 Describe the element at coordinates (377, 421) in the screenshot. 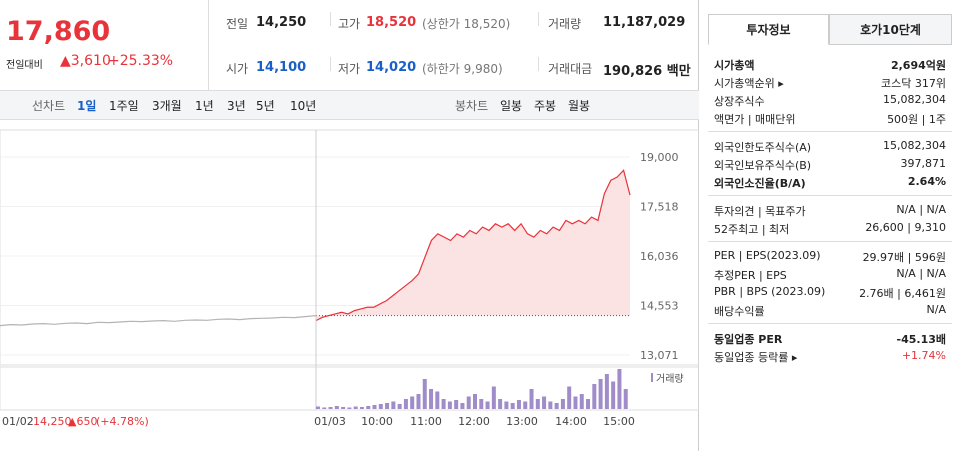

I see `x-tick-label: 10:00` at that location.